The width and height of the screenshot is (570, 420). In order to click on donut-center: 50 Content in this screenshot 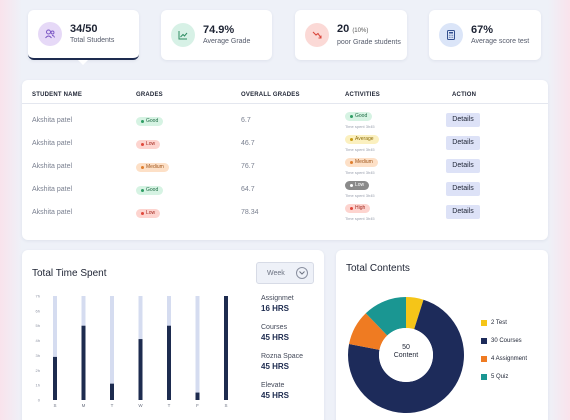, I will do `click(406, 352)`.